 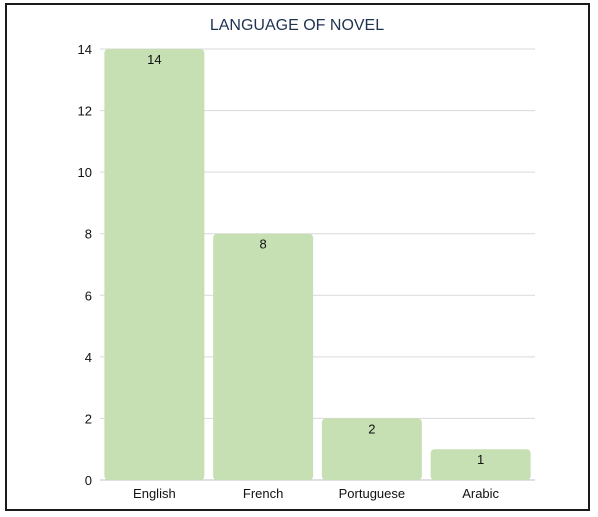 I want to click on x-tick-label: Arabic, so click(x=480, y=493).